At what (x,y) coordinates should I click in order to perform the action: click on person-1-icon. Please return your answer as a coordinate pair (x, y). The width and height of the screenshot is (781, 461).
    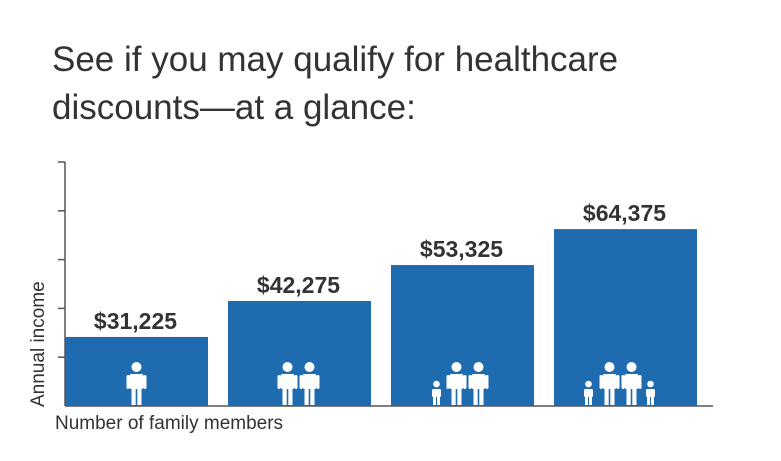
    Looking at the image, I should click on (136, 383).